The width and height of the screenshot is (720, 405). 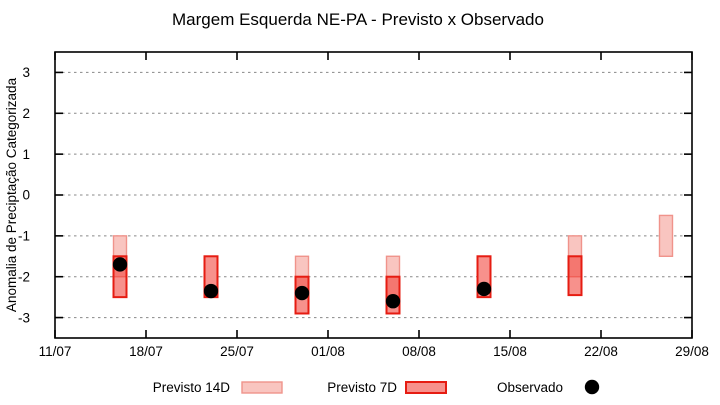 I want to click on legend-swatch-d7, so click(x=426, y=387).